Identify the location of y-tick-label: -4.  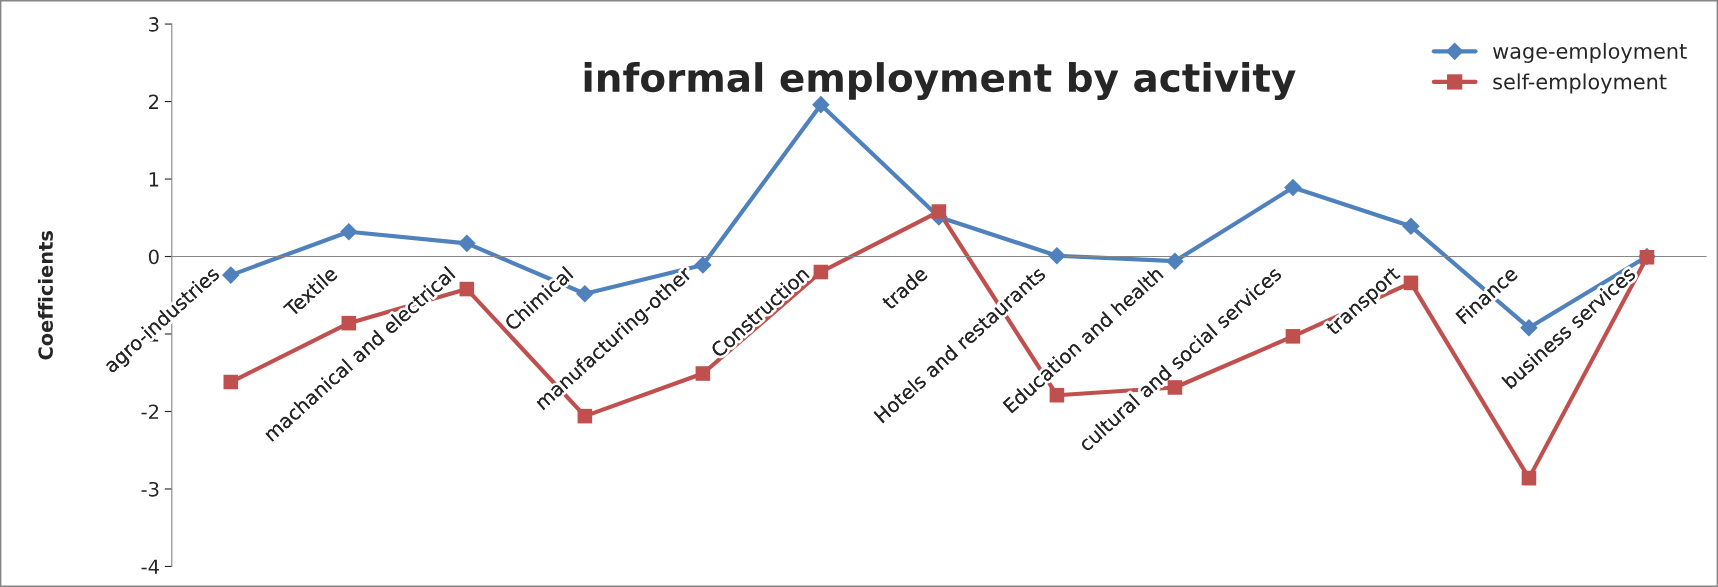
(150, 566).